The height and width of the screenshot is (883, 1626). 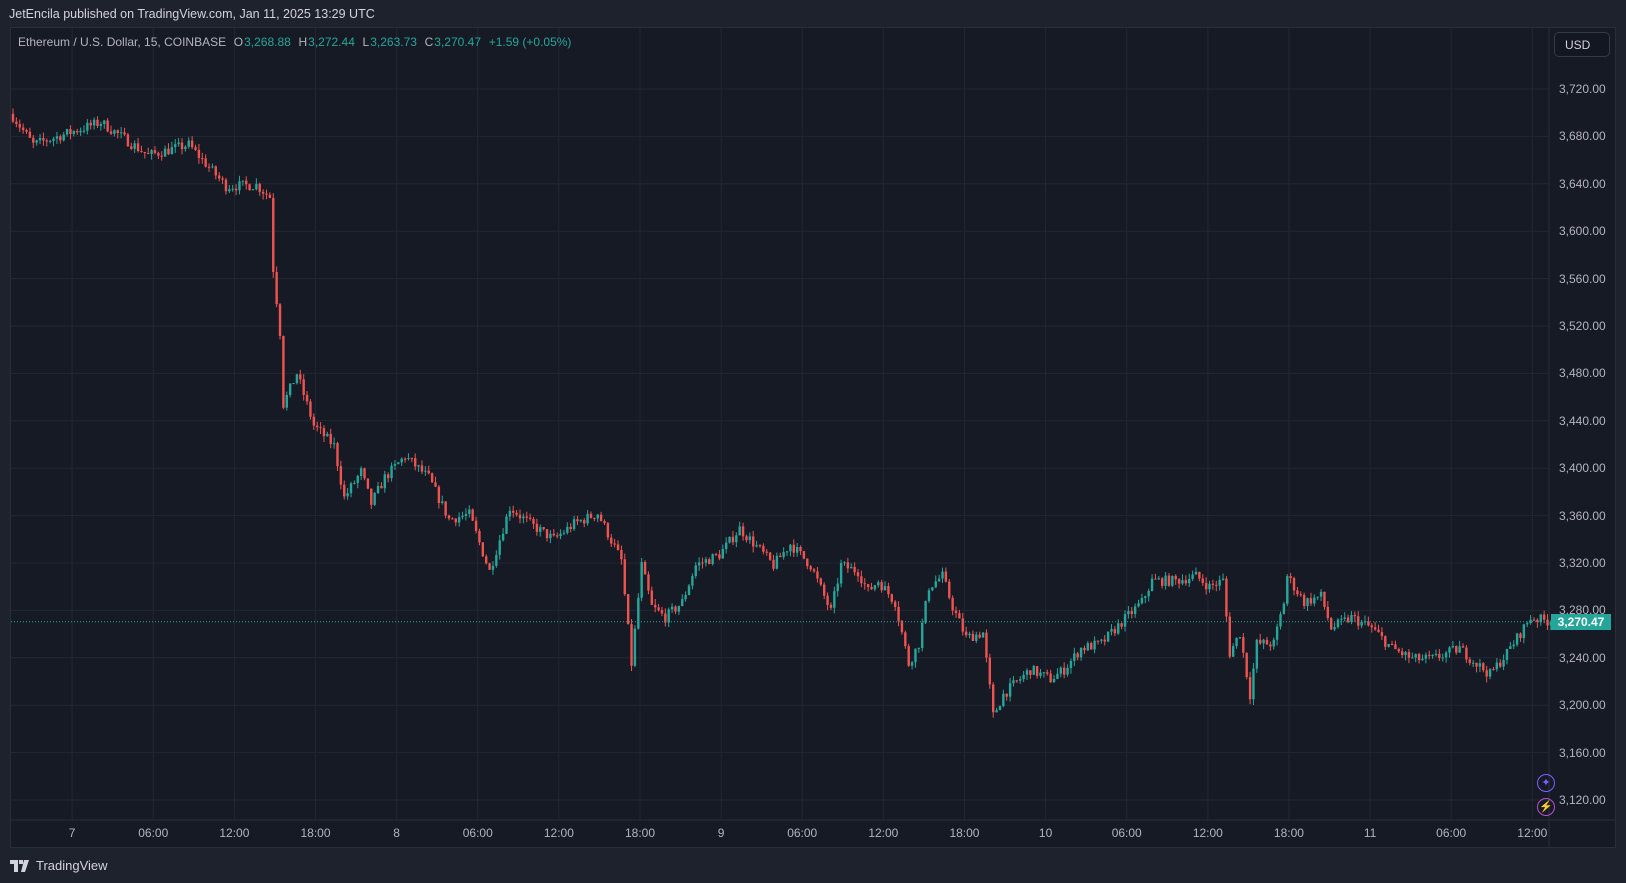 I want to click on tradingview-logo: TradingView, so click(x=59, y=865).